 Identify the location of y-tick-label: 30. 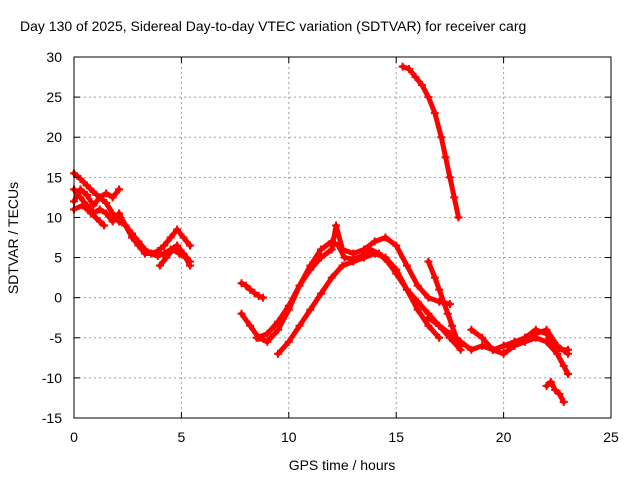
(54, 57).